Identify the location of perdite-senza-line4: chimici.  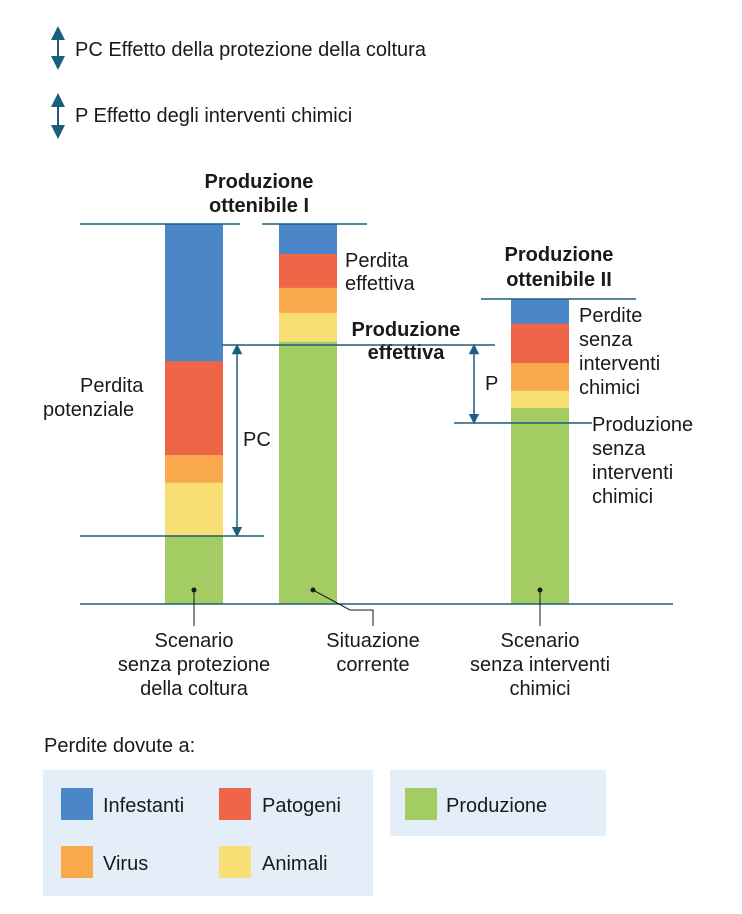
(609, 388).